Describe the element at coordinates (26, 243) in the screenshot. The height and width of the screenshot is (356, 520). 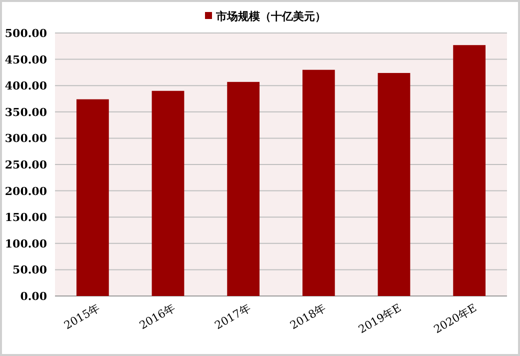
I see `y-tick-label: 100.00` at that location.